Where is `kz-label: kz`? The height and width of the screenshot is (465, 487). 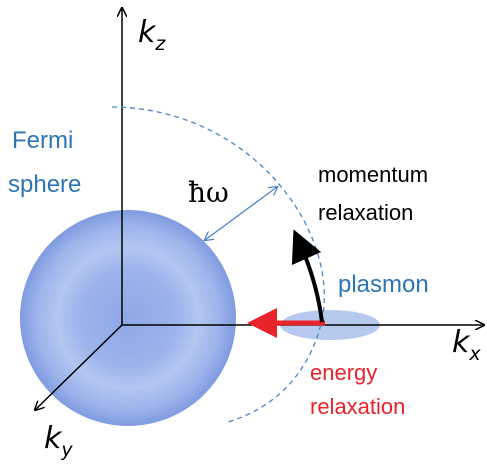
kz-label: kz is located at coordinates (152, 35).